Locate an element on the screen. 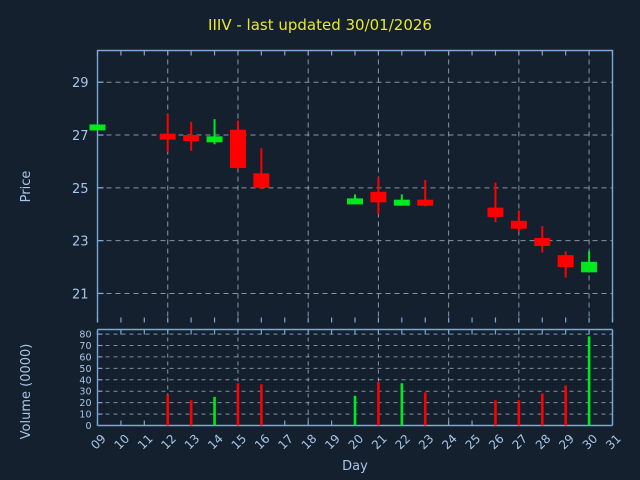  day-axis-tick-label: 22 is located at coordinates (402, 442).